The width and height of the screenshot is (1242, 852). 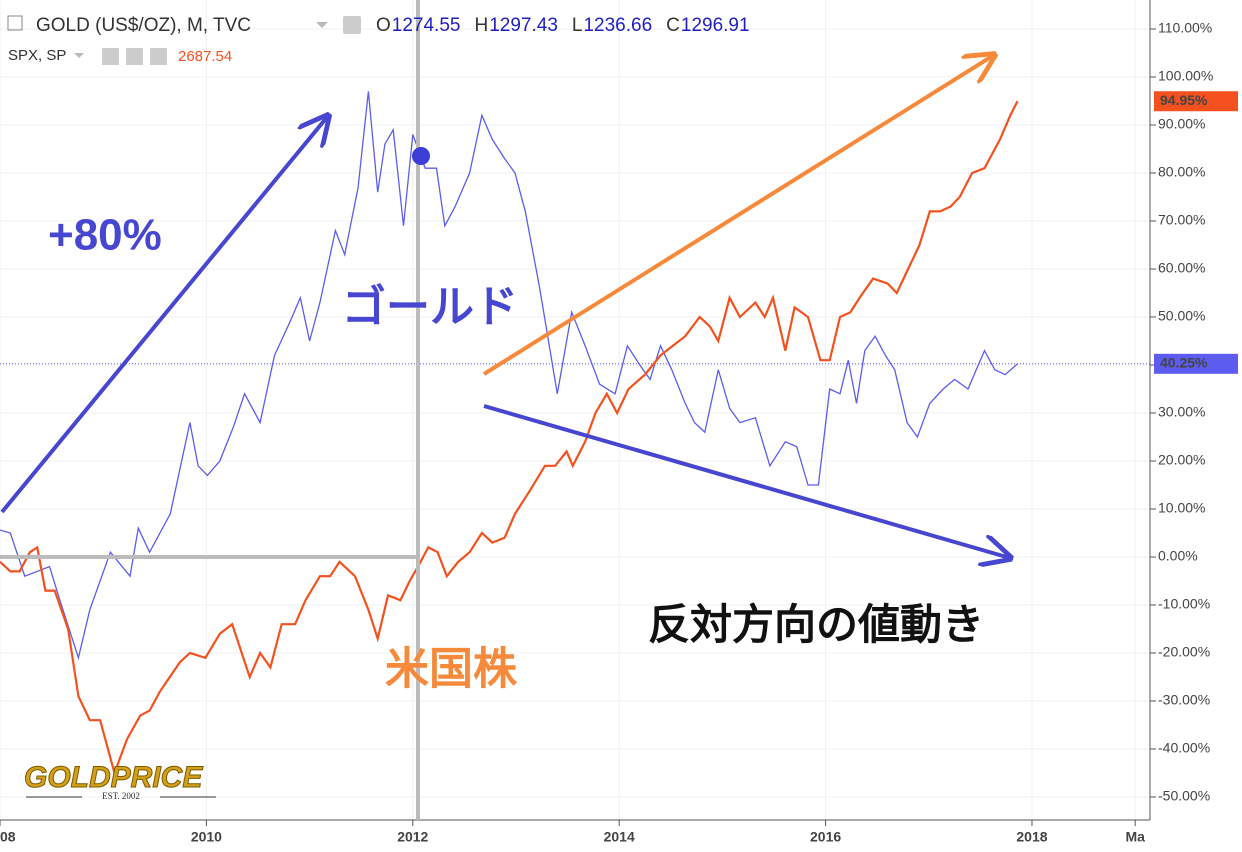 What do you see at coordinates (143, 25) in the screenshot?
I see `symbol: GOLD (US$/OZ), M, TVC` at bounding box center [143, 25].